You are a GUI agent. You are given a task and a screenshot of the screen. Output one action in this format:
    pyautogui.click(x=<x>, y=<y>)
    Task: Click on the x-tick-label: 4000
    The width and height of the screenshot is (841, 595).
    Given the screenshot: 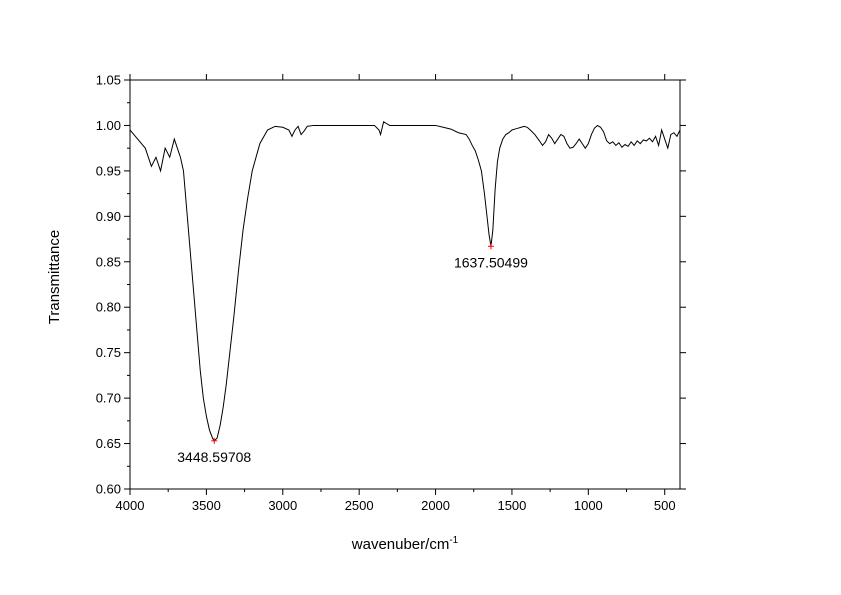 What is the action you would take?
    pyautogui.click(x=130, y=505)
    